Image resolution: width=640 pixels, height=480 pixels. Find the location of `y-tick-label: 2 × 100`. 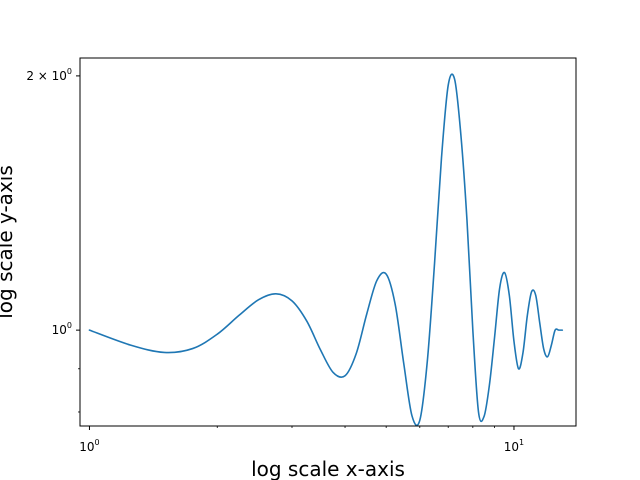

y-tick-label: 2 × 100 is located at coordinates (49, 75).